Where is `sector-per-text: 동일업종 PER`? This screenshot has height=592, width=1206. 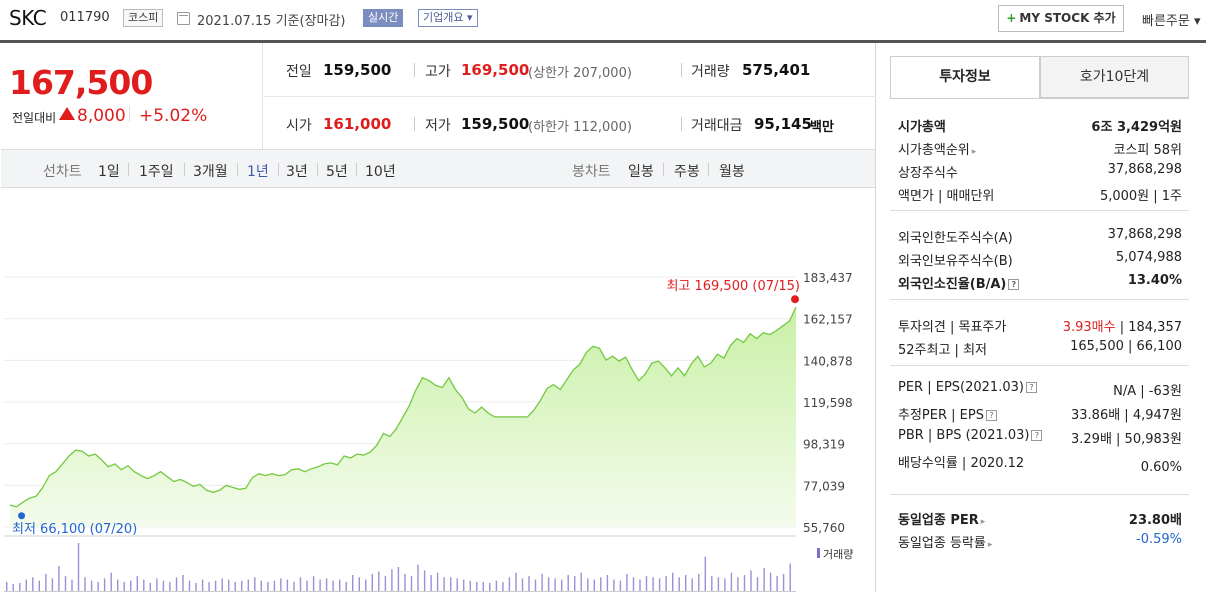
sector-per-text: 동일업종 PER is located at coordinates (938, 520).